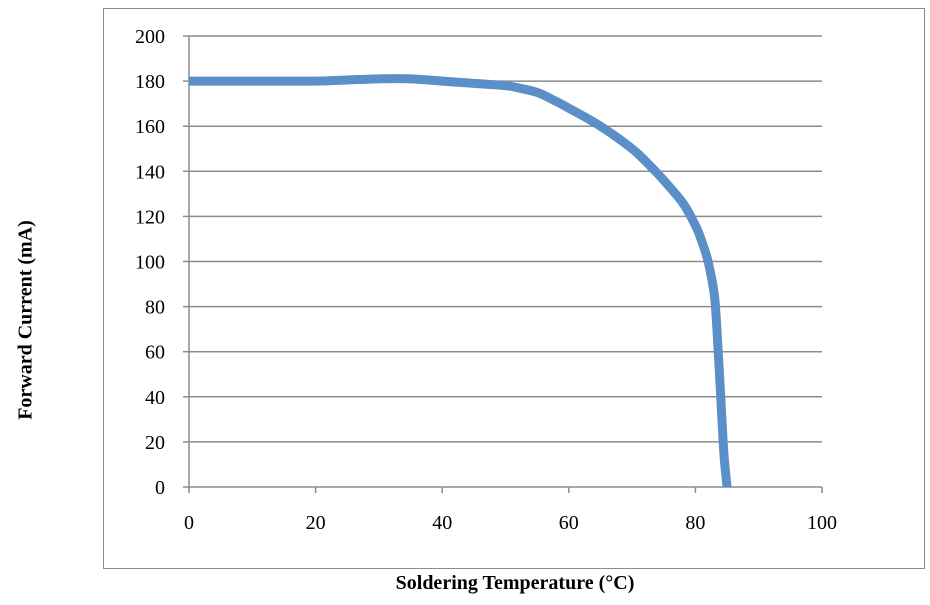  Describe the element at coordinates (569, 523) in the screenshot. I see `x-tick-label: 60` at that location.